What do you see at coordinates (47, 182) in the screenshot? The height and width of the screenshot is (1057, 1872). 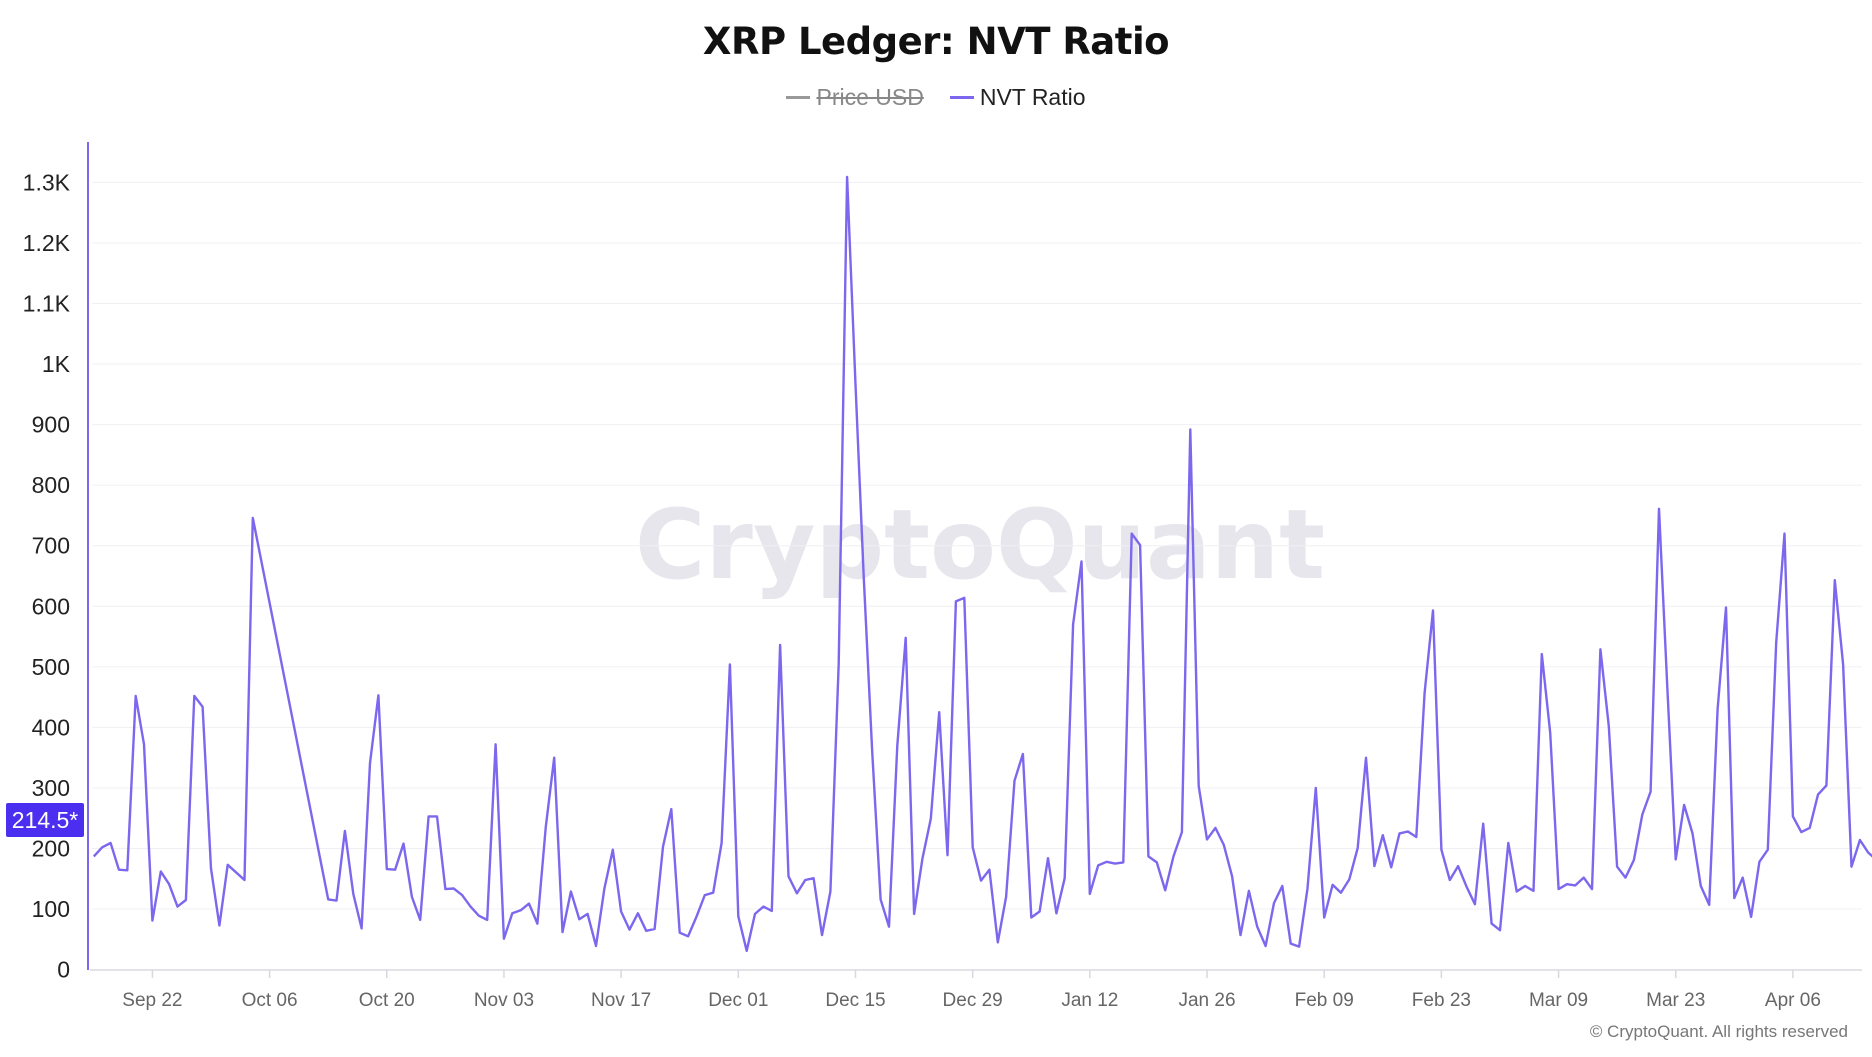 I see `y-tick-label: 1.3K` at bounding box center [47, 182].